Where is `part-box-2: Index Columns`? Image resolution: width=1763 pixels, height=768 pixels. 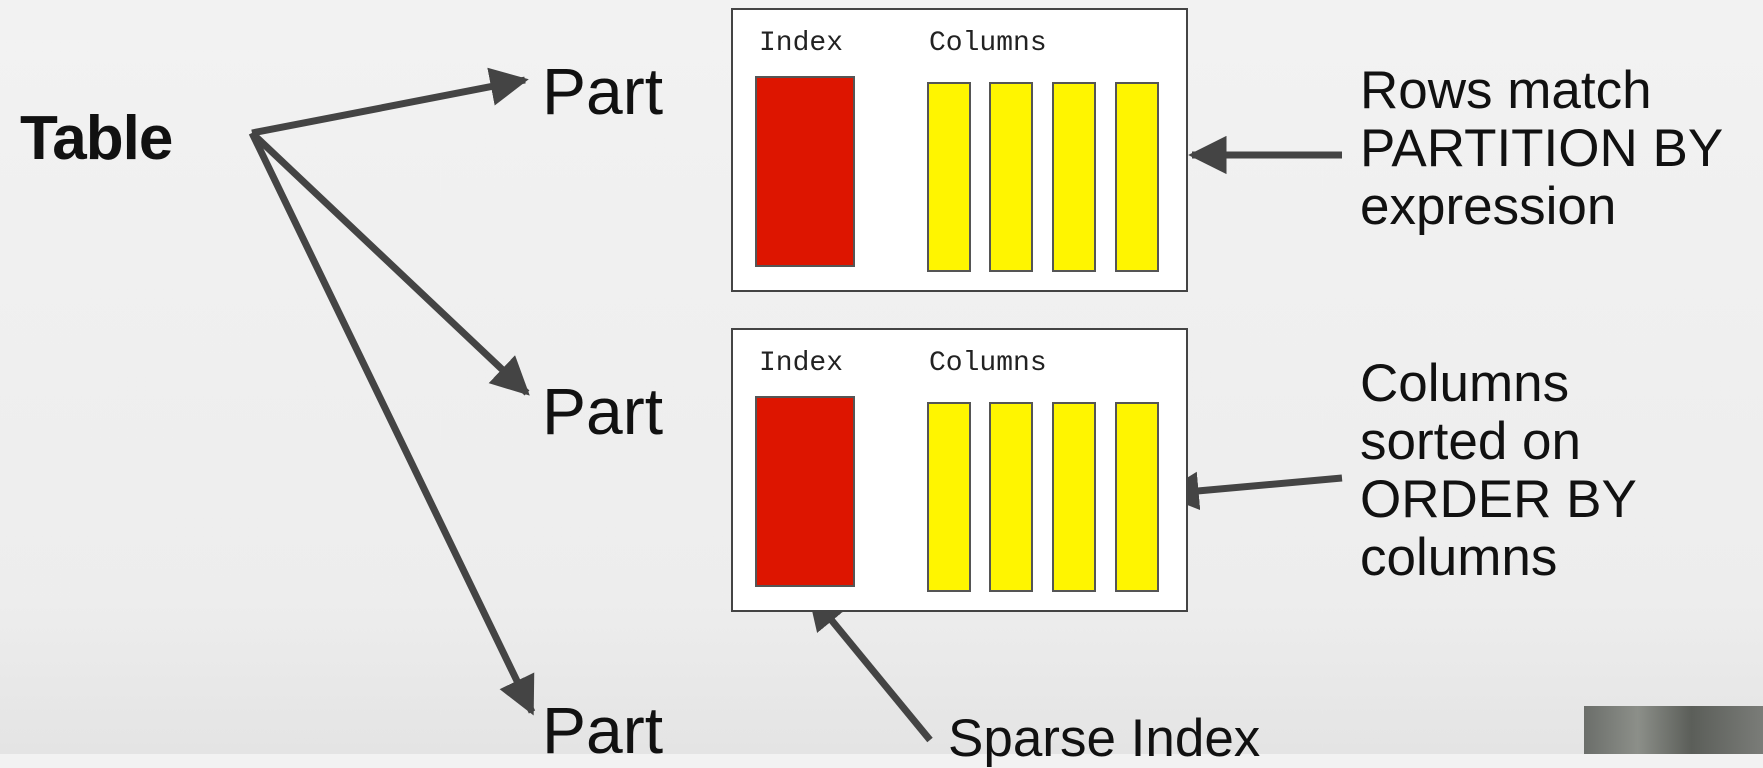
part-box-2: Index Columns is located at coordinates (959, 470).